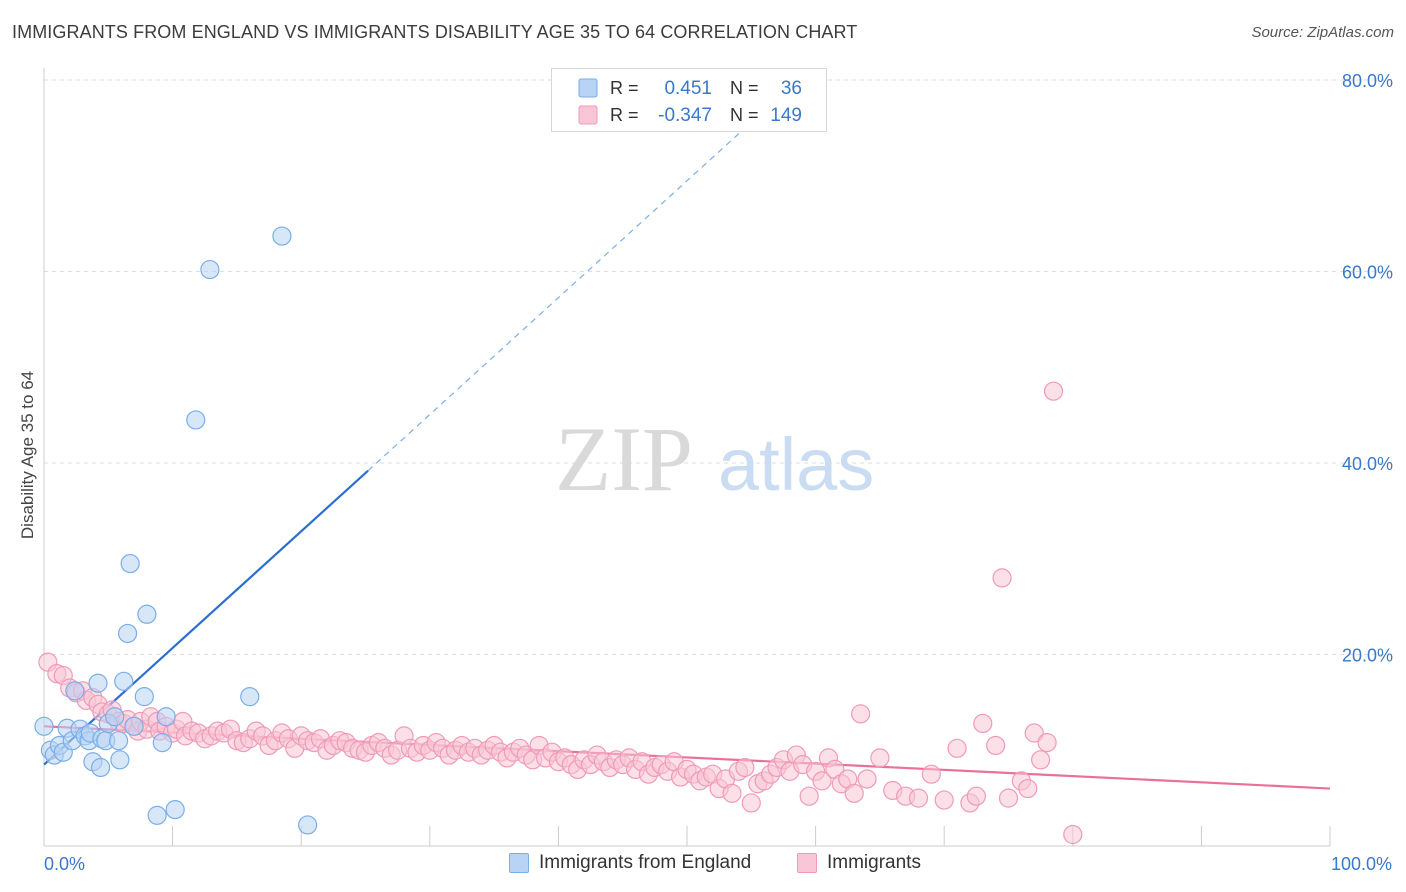 This screenshot has width=1406, height=892. What do you see at coordinates (874, 862) in the screenshot?
I see `legend-label-immigrants: Immigrants` at bounding box center [874, 862].